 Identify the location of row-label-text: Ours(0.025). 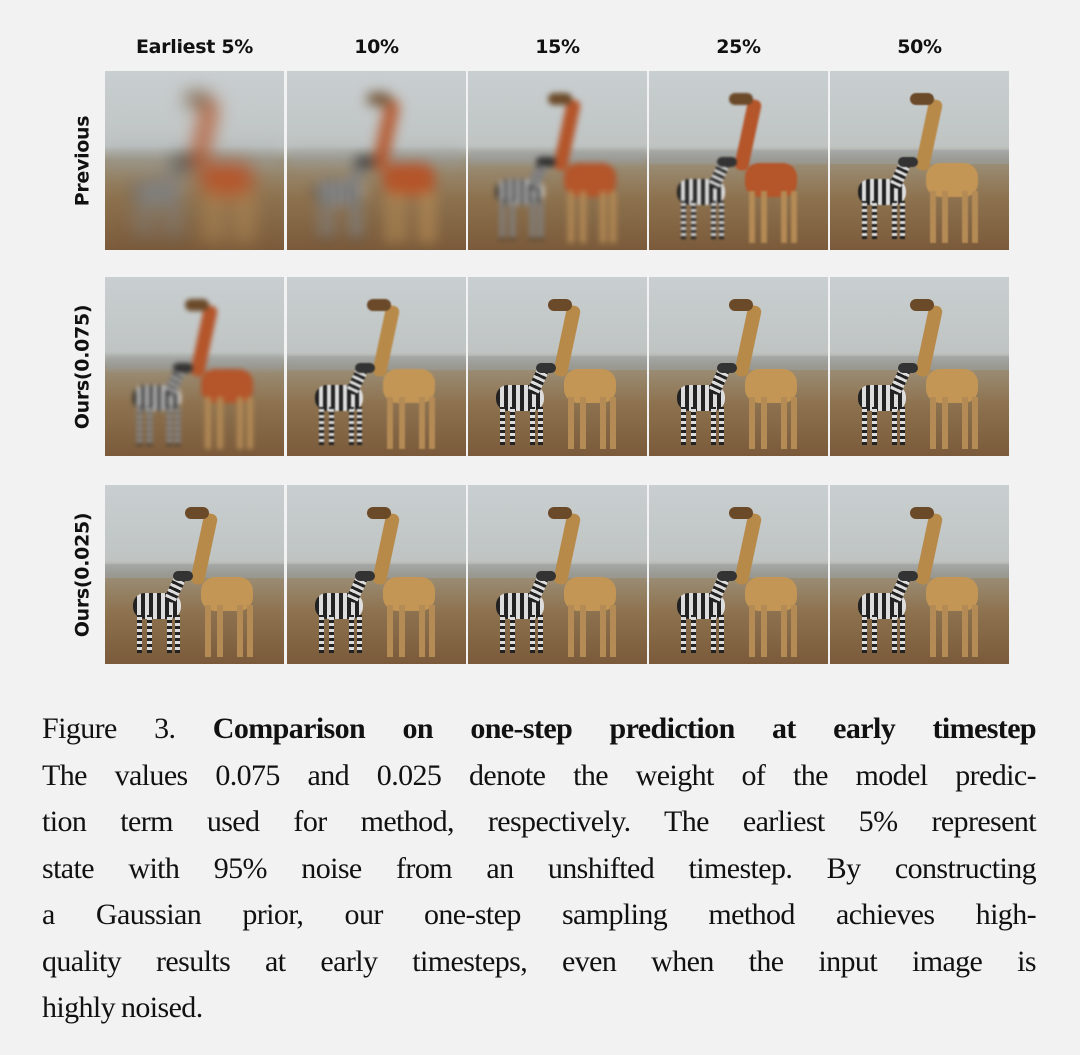
(82, 574).